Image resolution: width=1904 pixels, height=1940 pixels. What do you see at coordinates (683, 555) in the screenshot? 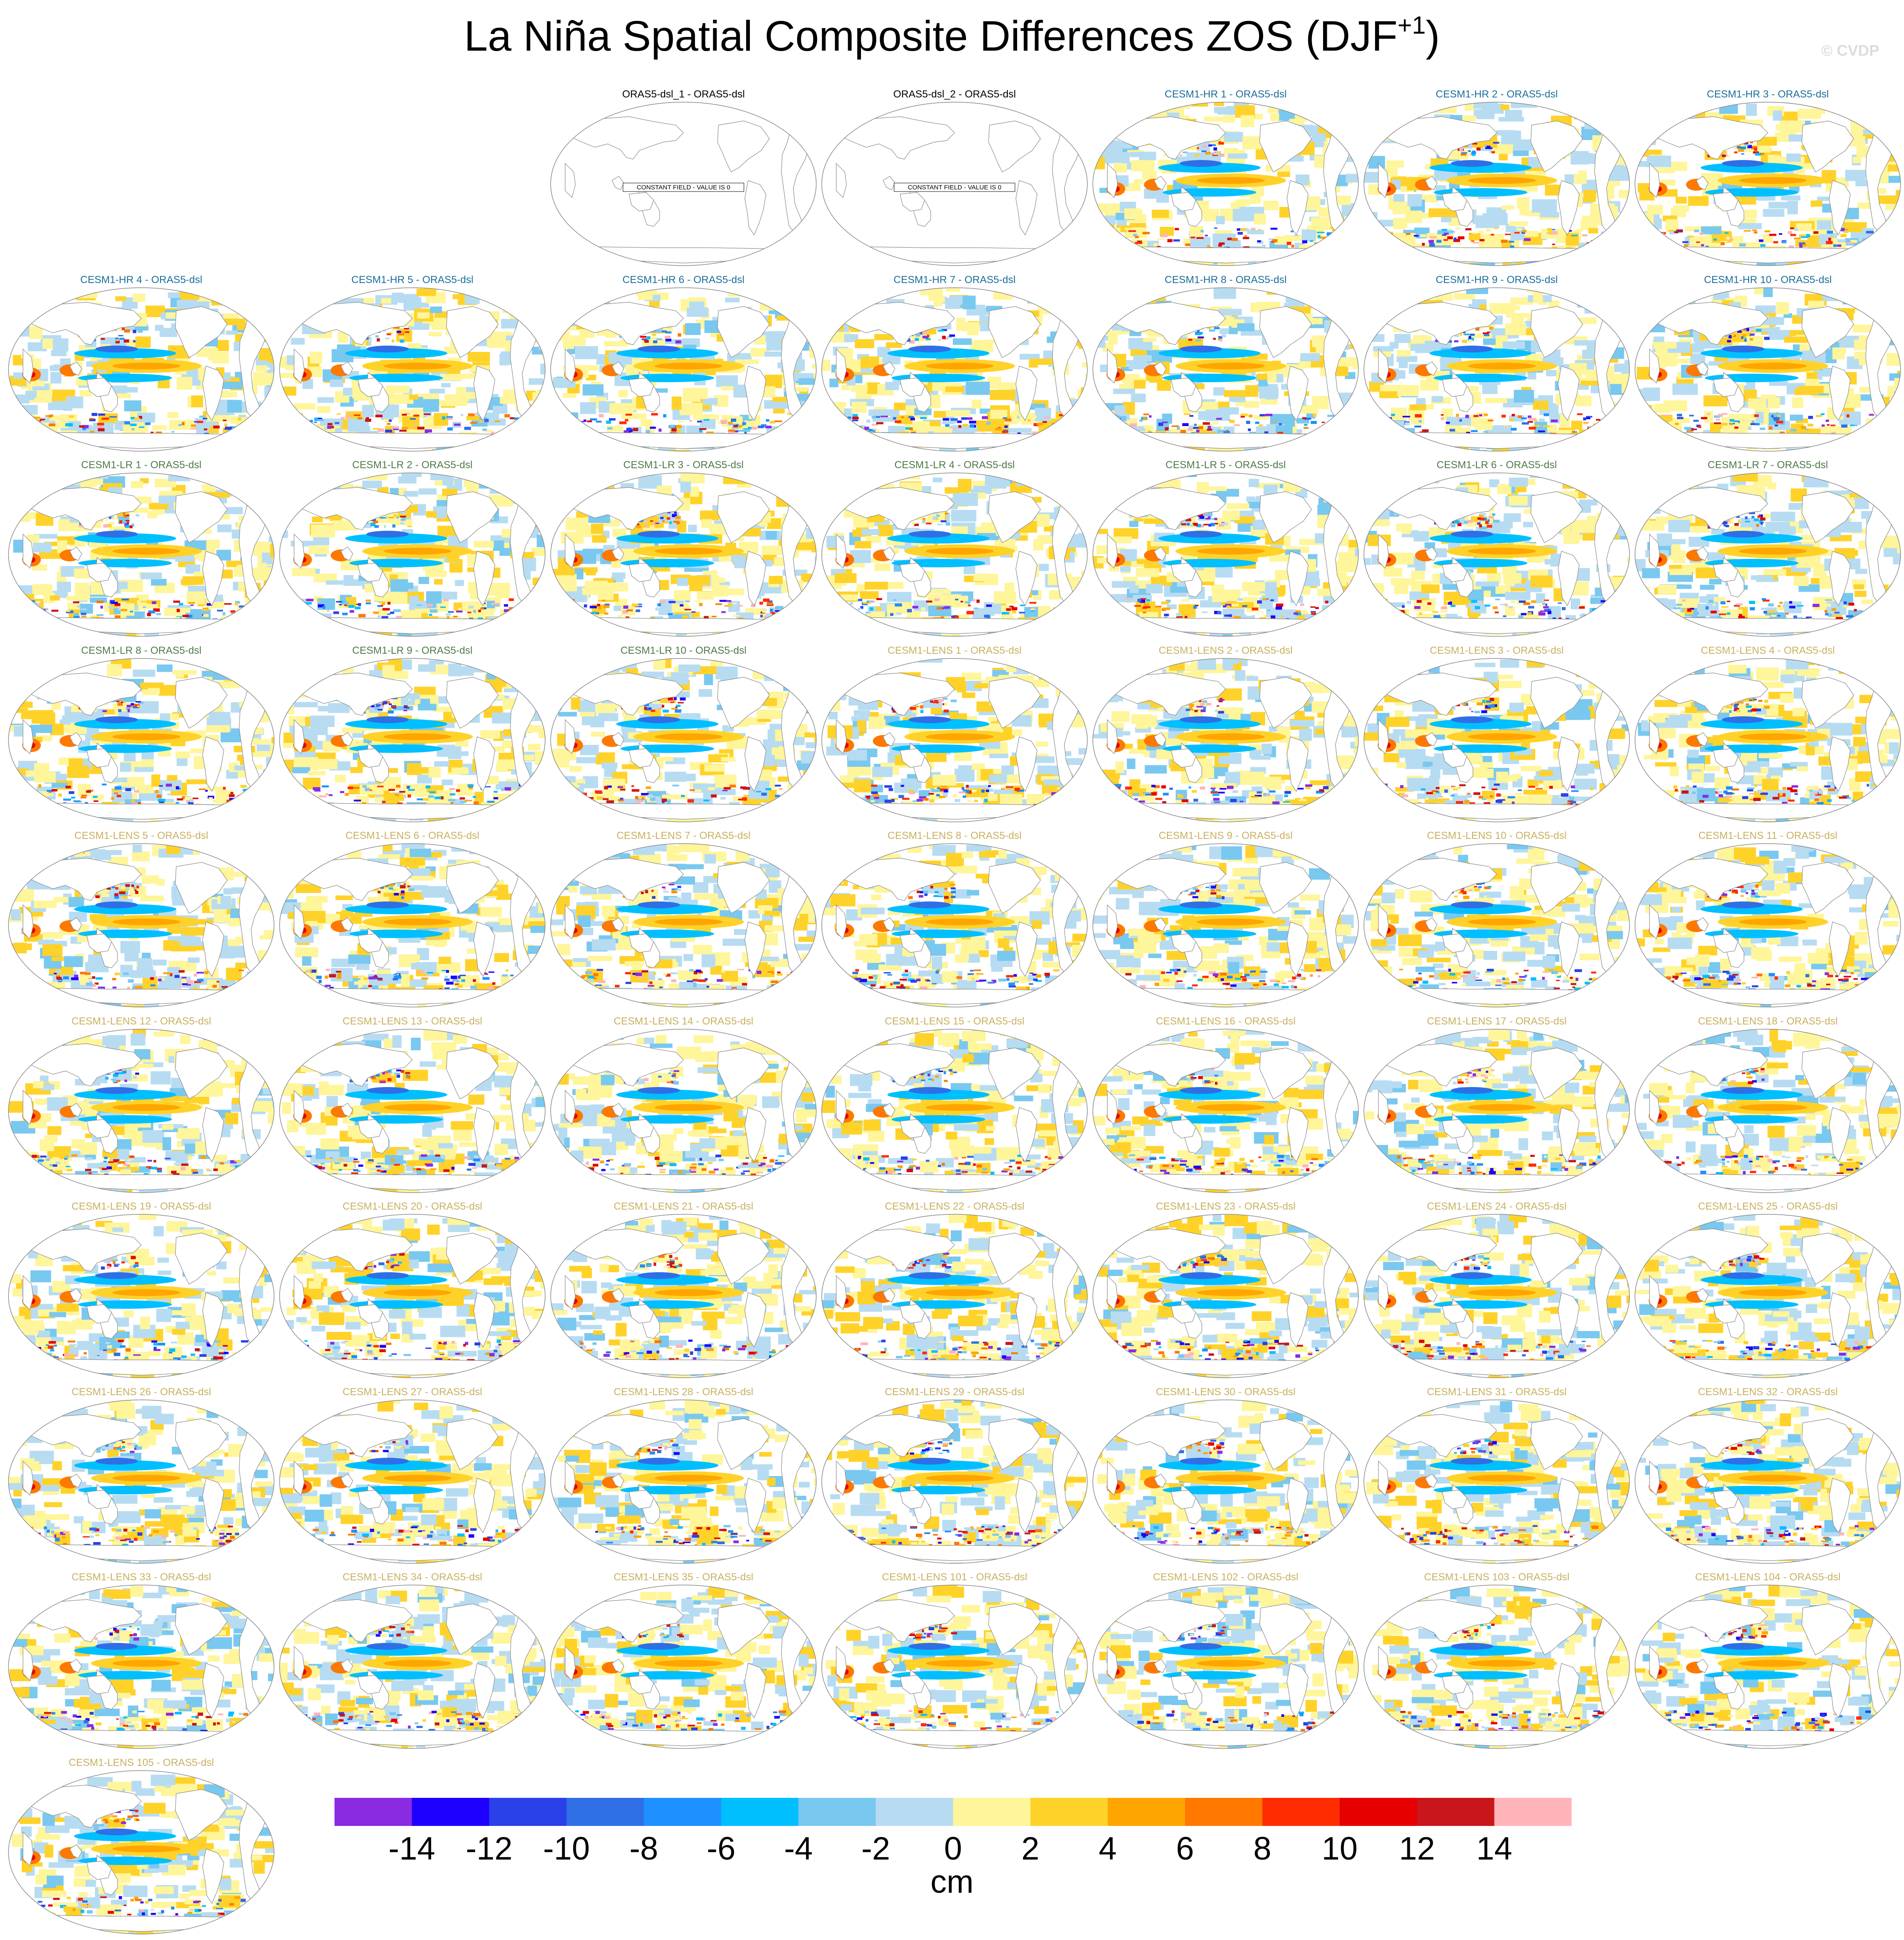
I see `map-field` at bounding box center [683, 555].